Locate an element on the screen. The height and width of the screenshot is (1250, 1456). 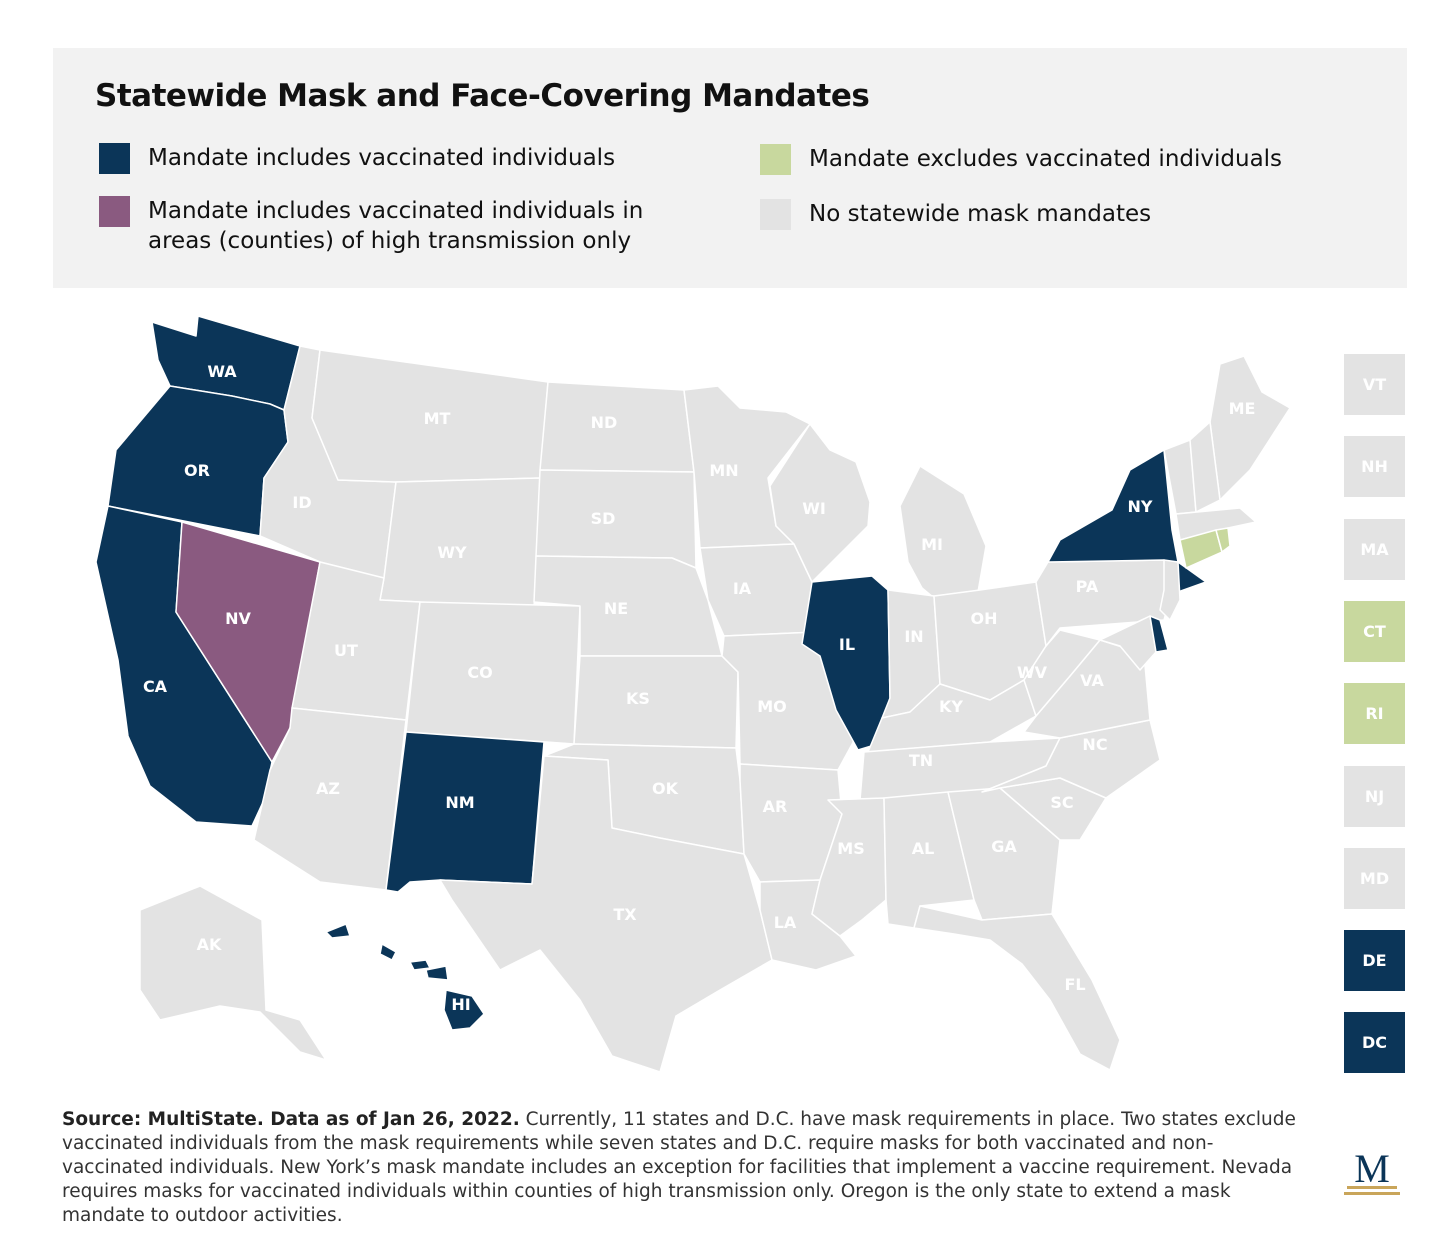
state-label-mt: MT is located at coordinates (437, 418).